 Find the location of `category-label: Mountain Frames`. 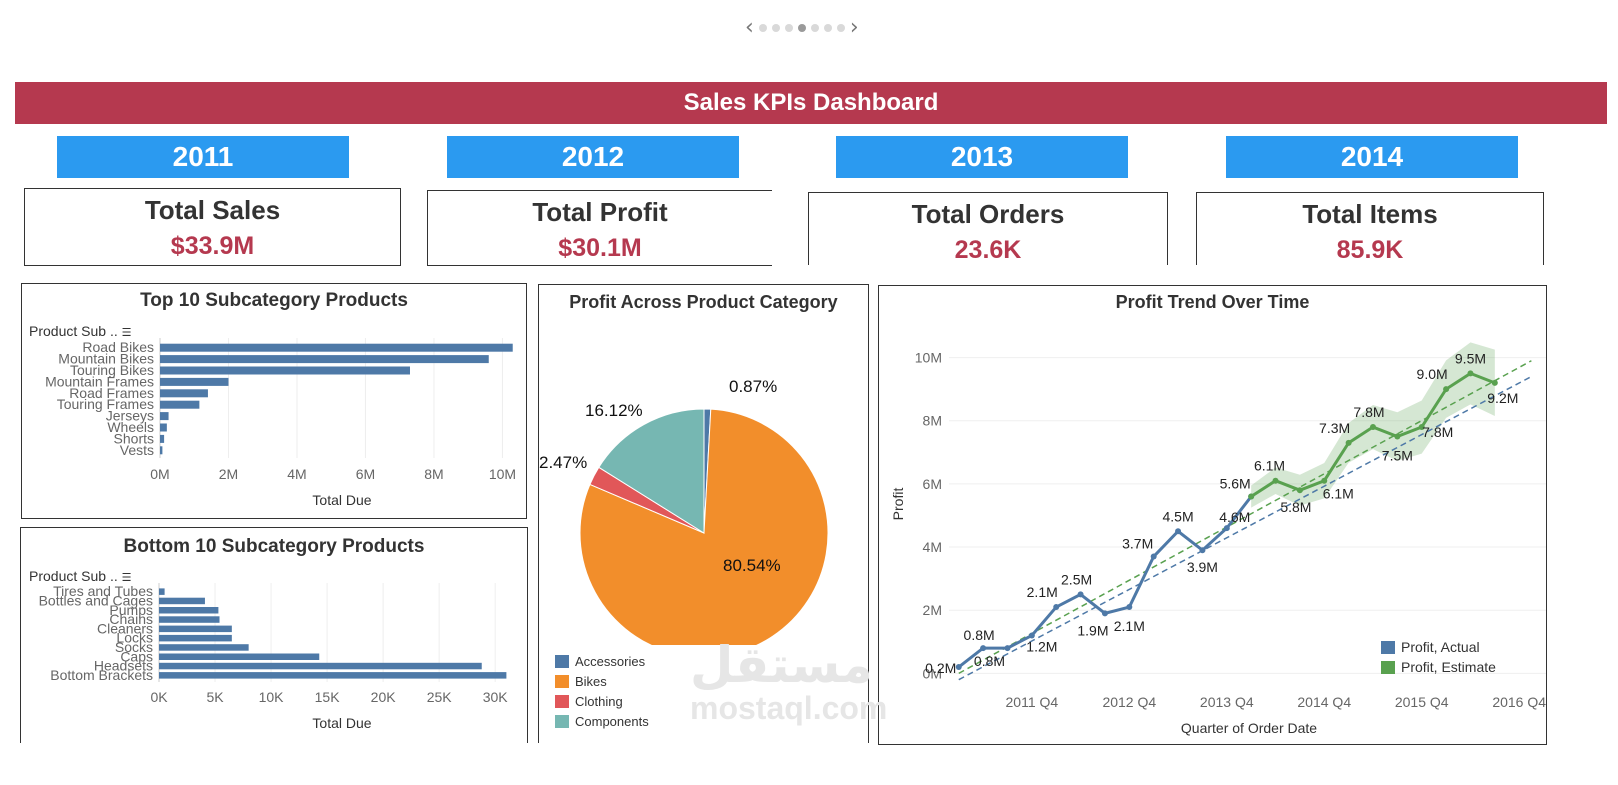

category-label: Mountain Frames is located at coordinates (99, 381).